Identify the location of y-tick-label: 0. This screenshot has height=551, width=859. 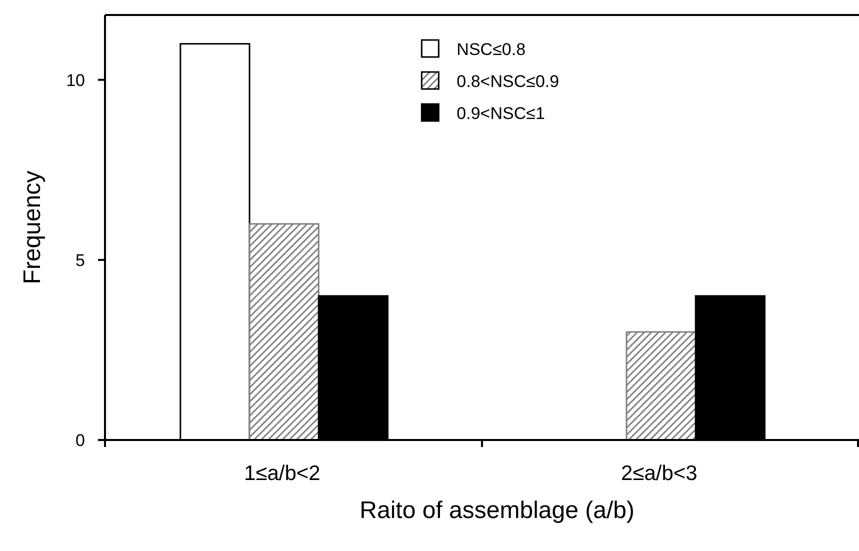
(80, 440).